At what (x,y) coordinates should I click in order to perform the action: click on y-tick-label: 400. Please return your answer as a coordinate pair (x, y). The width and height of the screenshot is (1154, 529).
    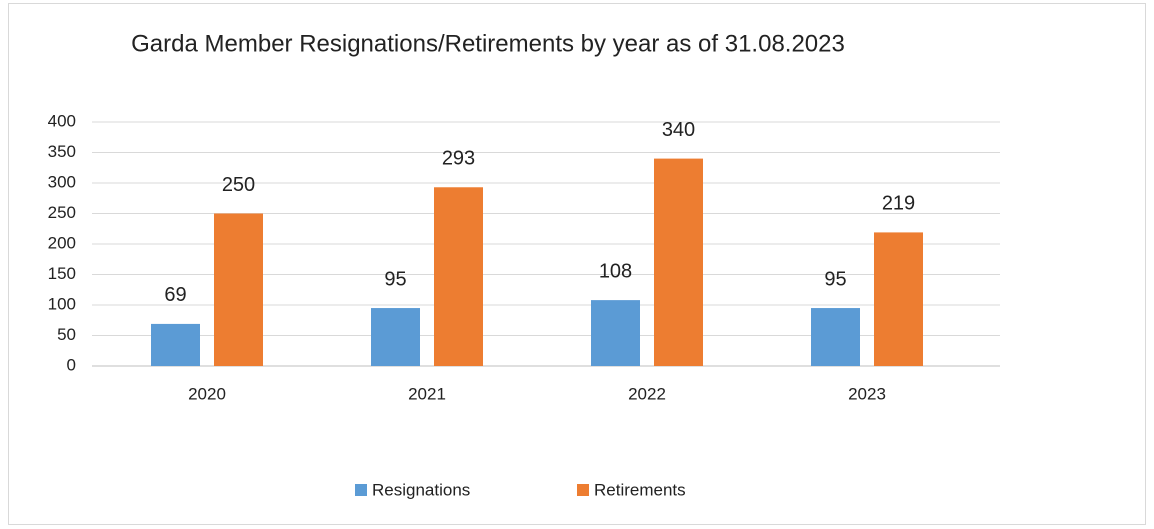
    Looking at the image, I should click on (62, 120).